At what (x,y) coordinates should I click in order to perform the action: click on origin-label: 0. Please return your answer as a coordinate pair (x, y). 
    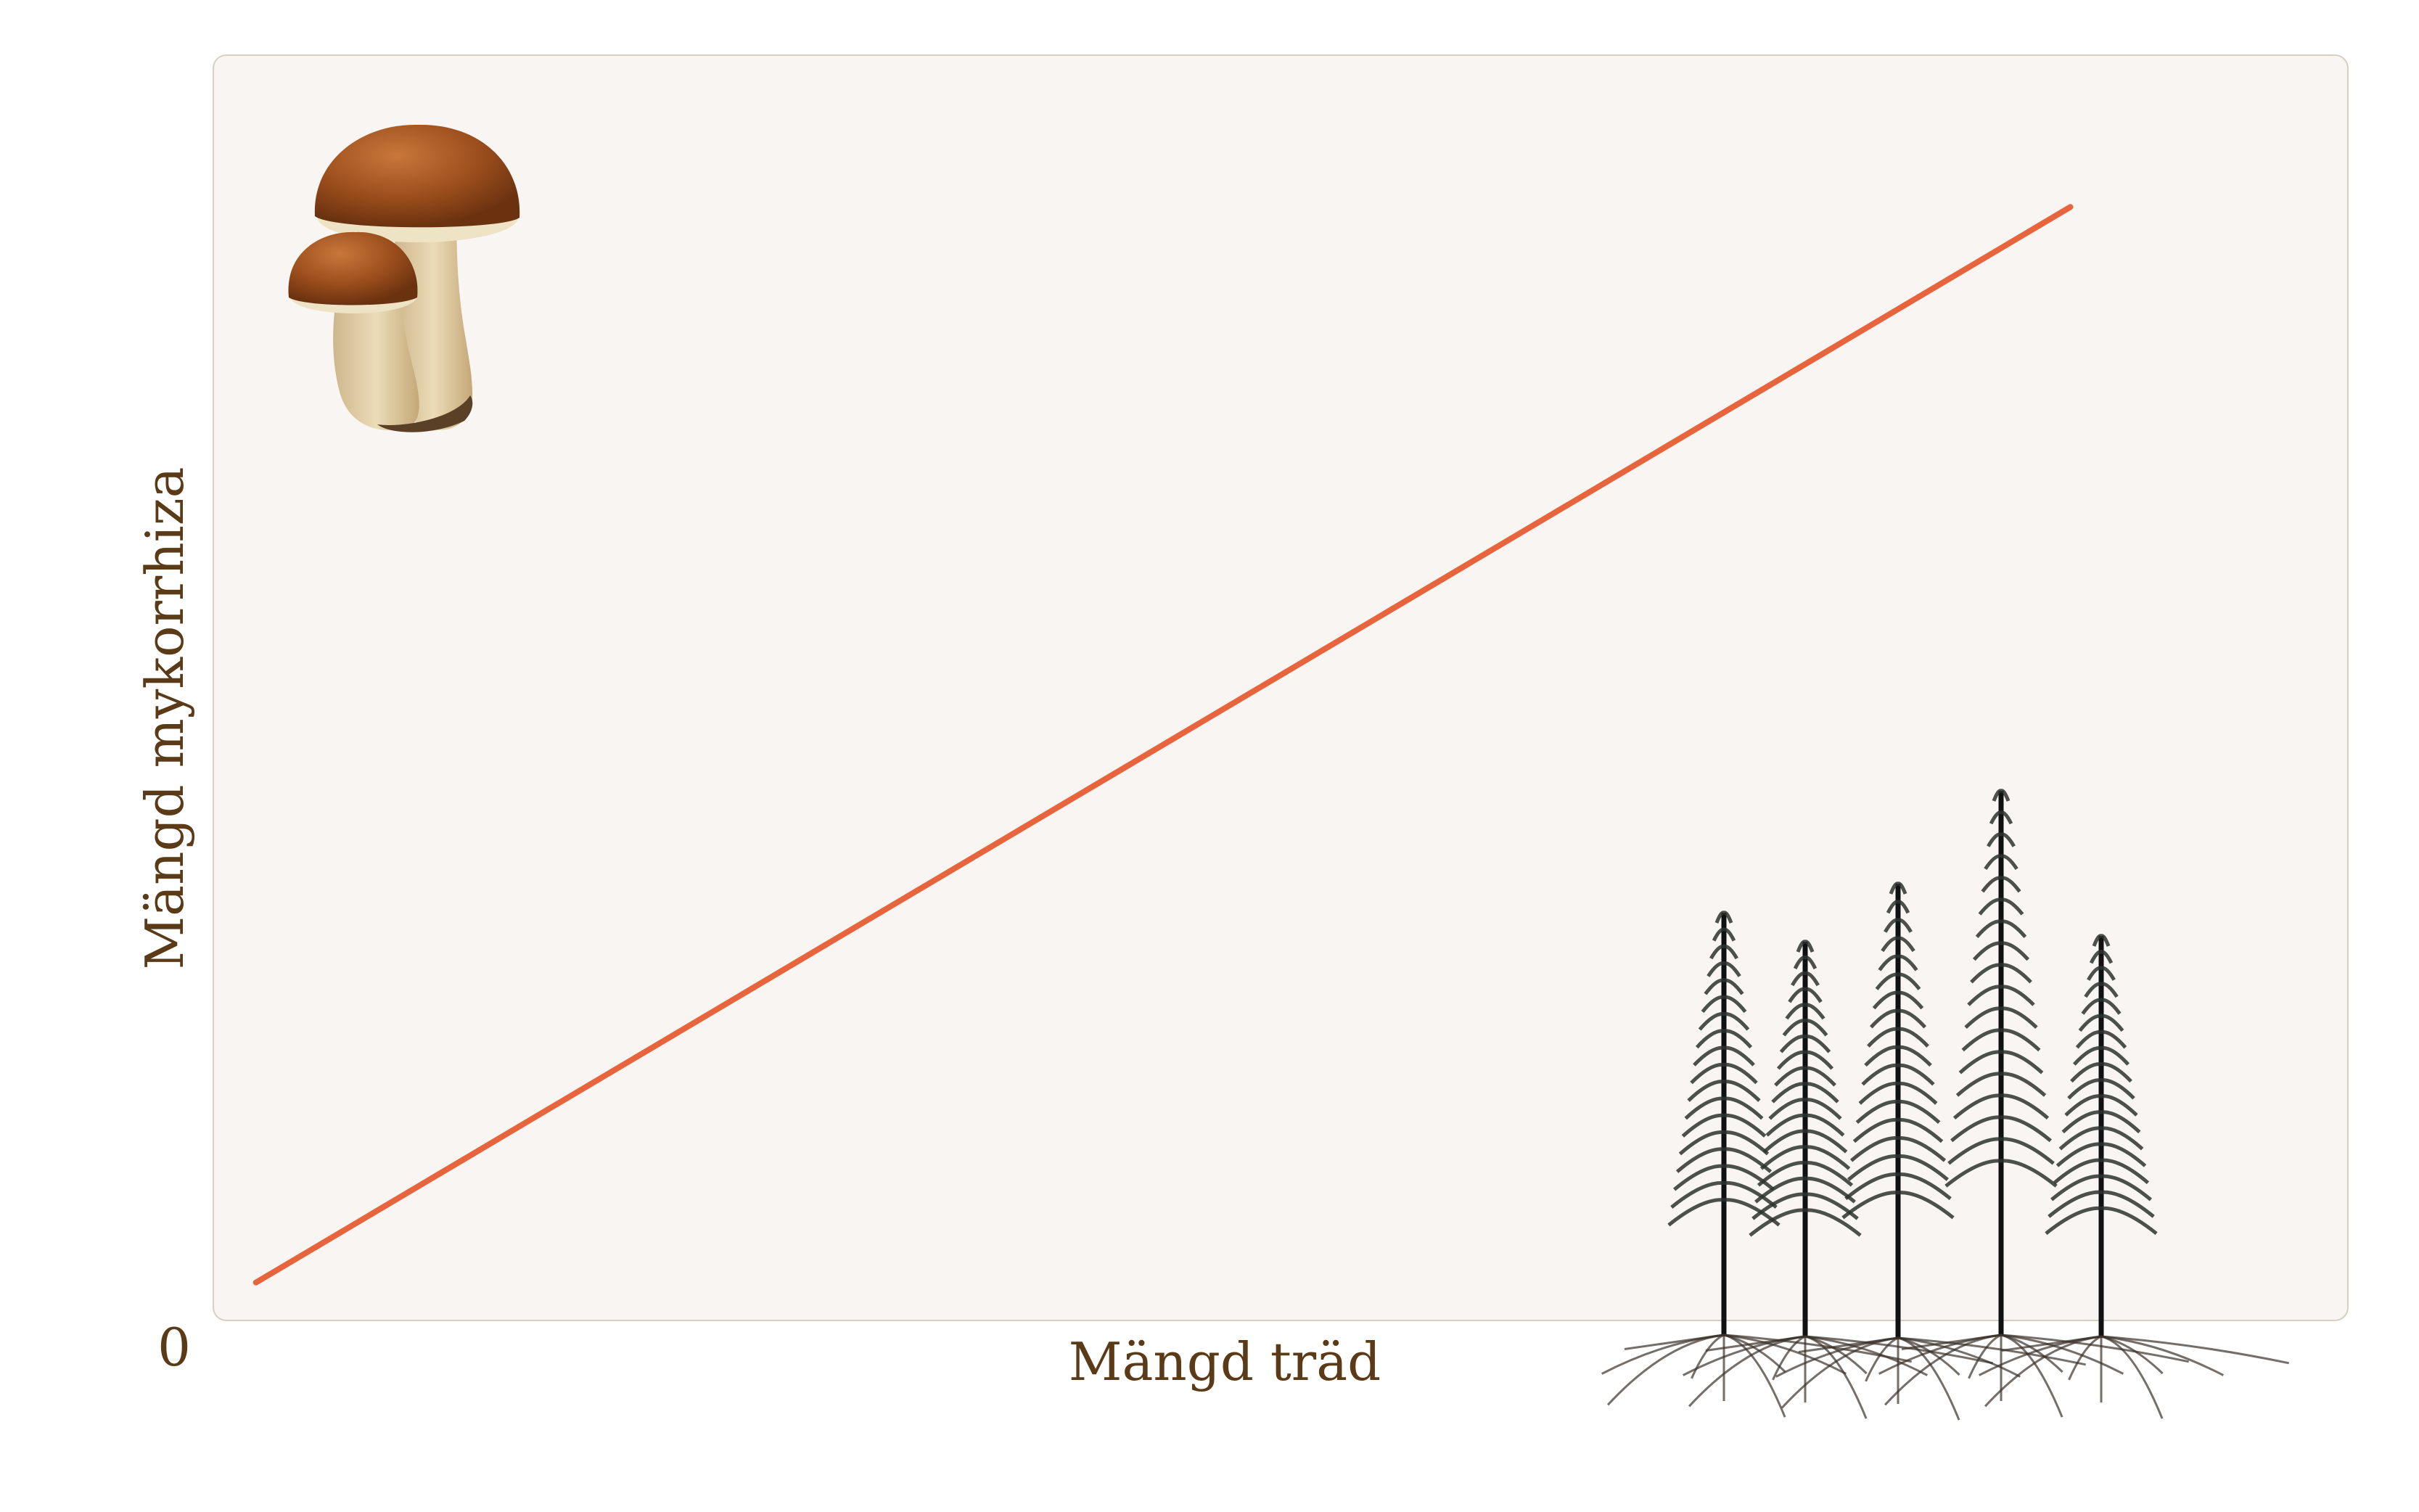
    Looking at the image, I should click on (174, 1348).